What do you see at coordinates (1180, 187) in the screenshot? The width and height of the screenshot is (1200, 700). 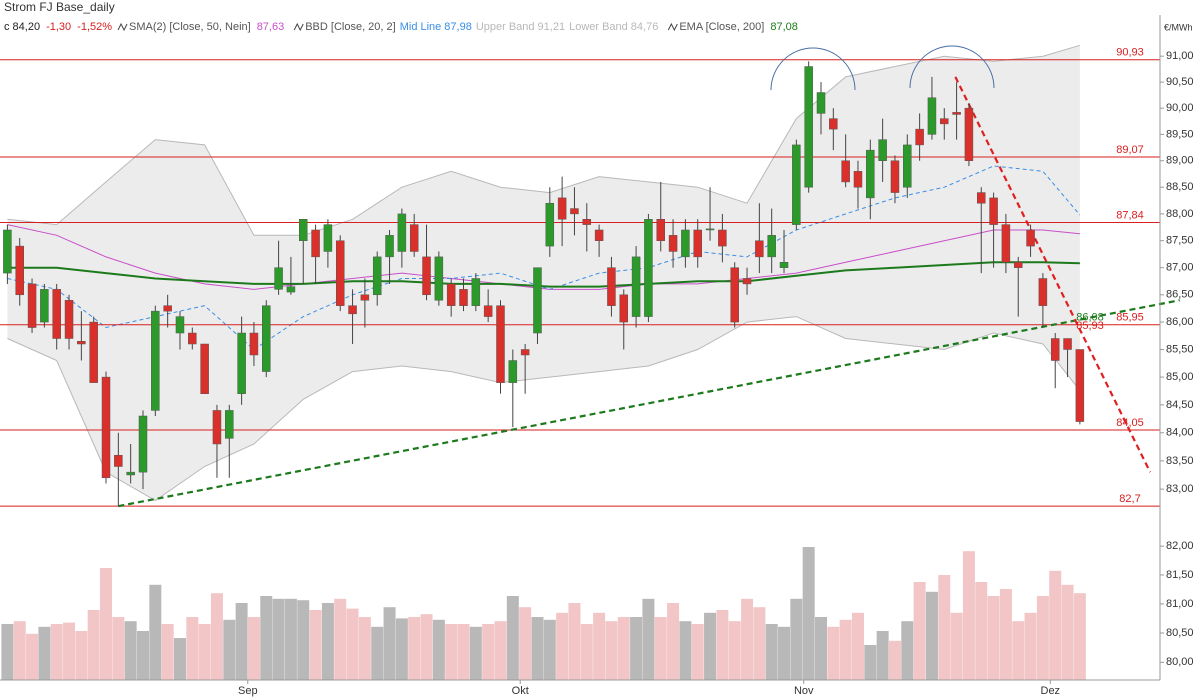 I see `y-tick-label: 88,50` at bounding box center [1180, 187].